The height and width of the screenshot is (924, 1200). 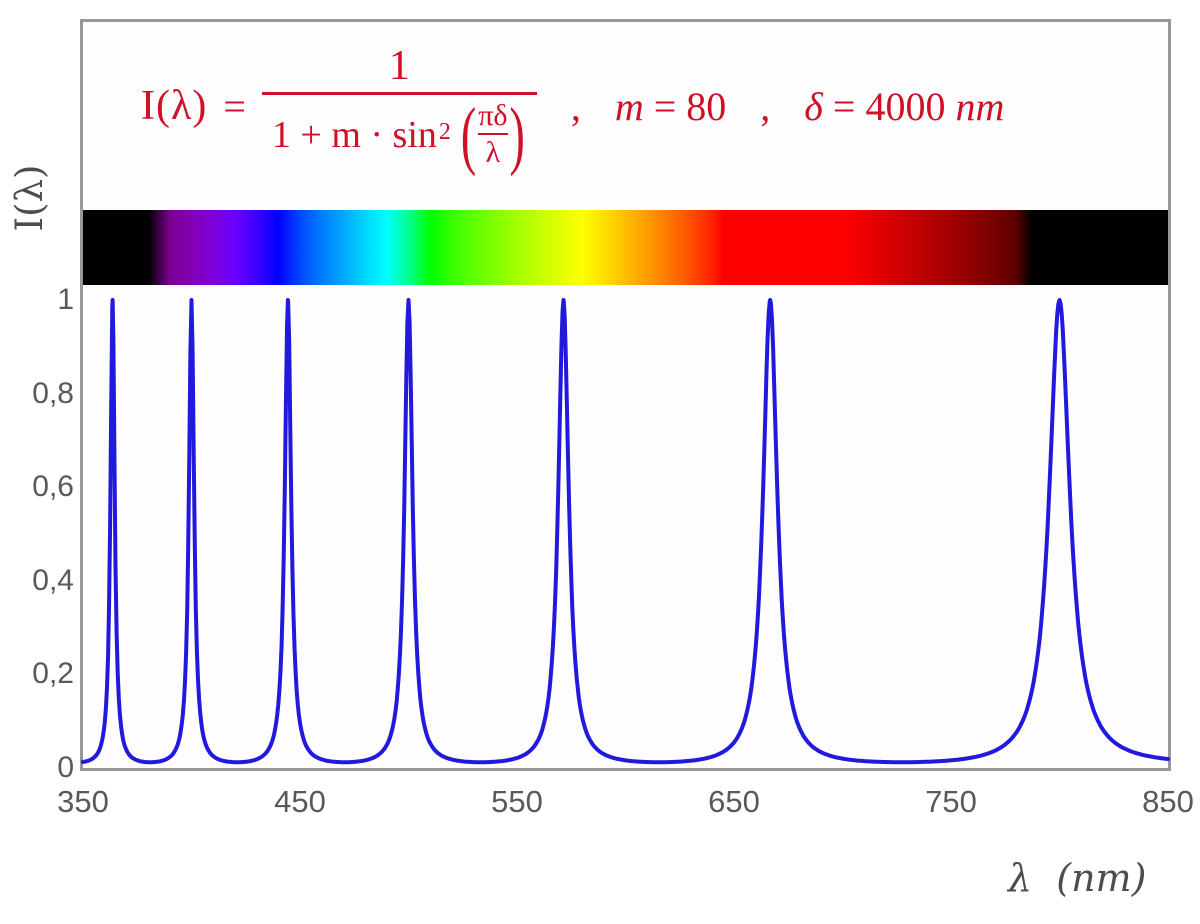 What do you see at coordinates (444, 132) in the screenshot?
I see `sin-exponent: 2` at bounding box center [444, 132].